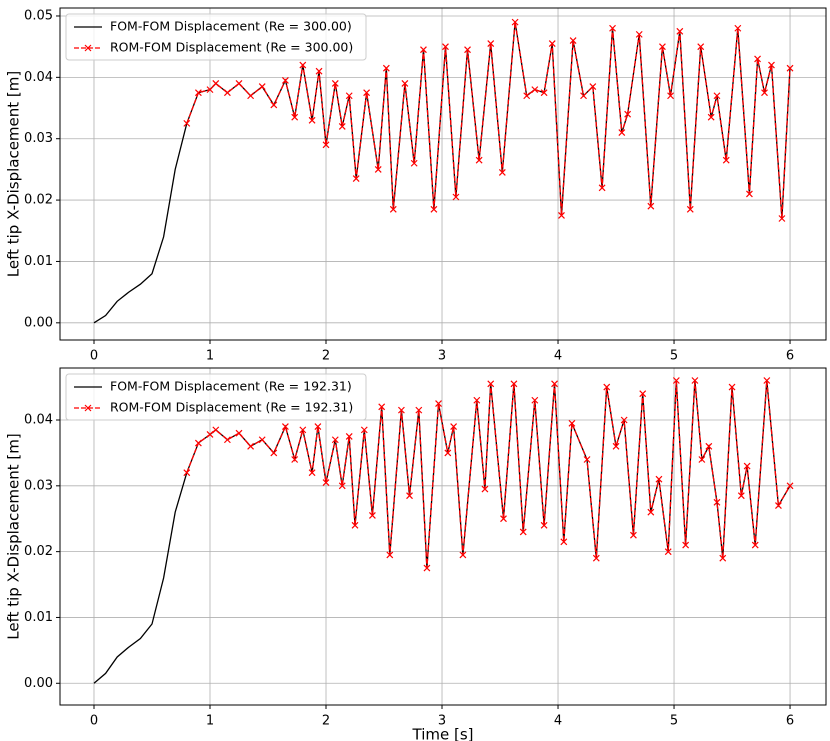  I want to click on legend-label: ROM-FOM Displacement (Re = 192.31), so click(231, 407).